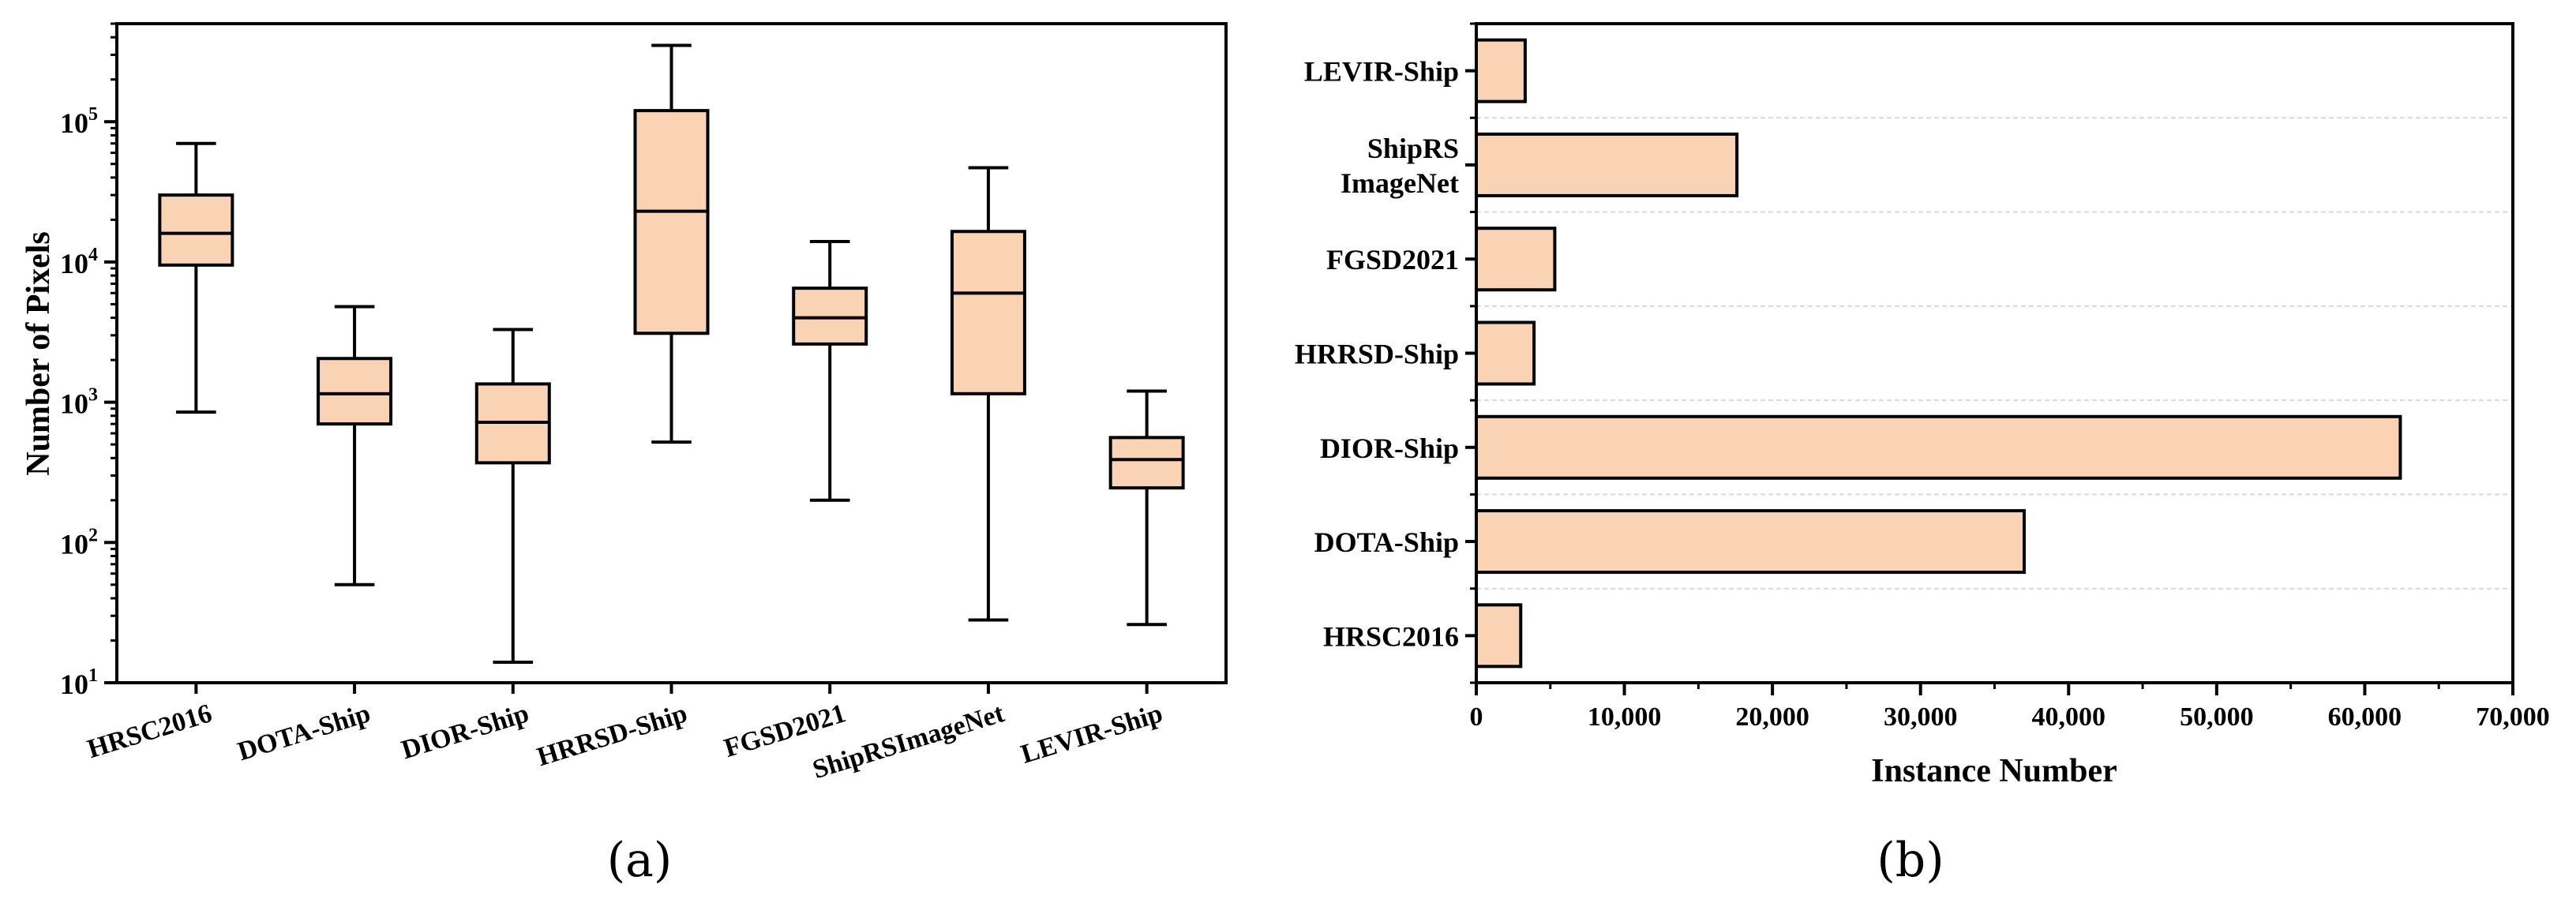 This screenshot has height=899, width=2576. What do you see at coordinates (1499, 636) in the screenshot?
I see `bar-hrsc2016` at bounding box center [1499, 636].